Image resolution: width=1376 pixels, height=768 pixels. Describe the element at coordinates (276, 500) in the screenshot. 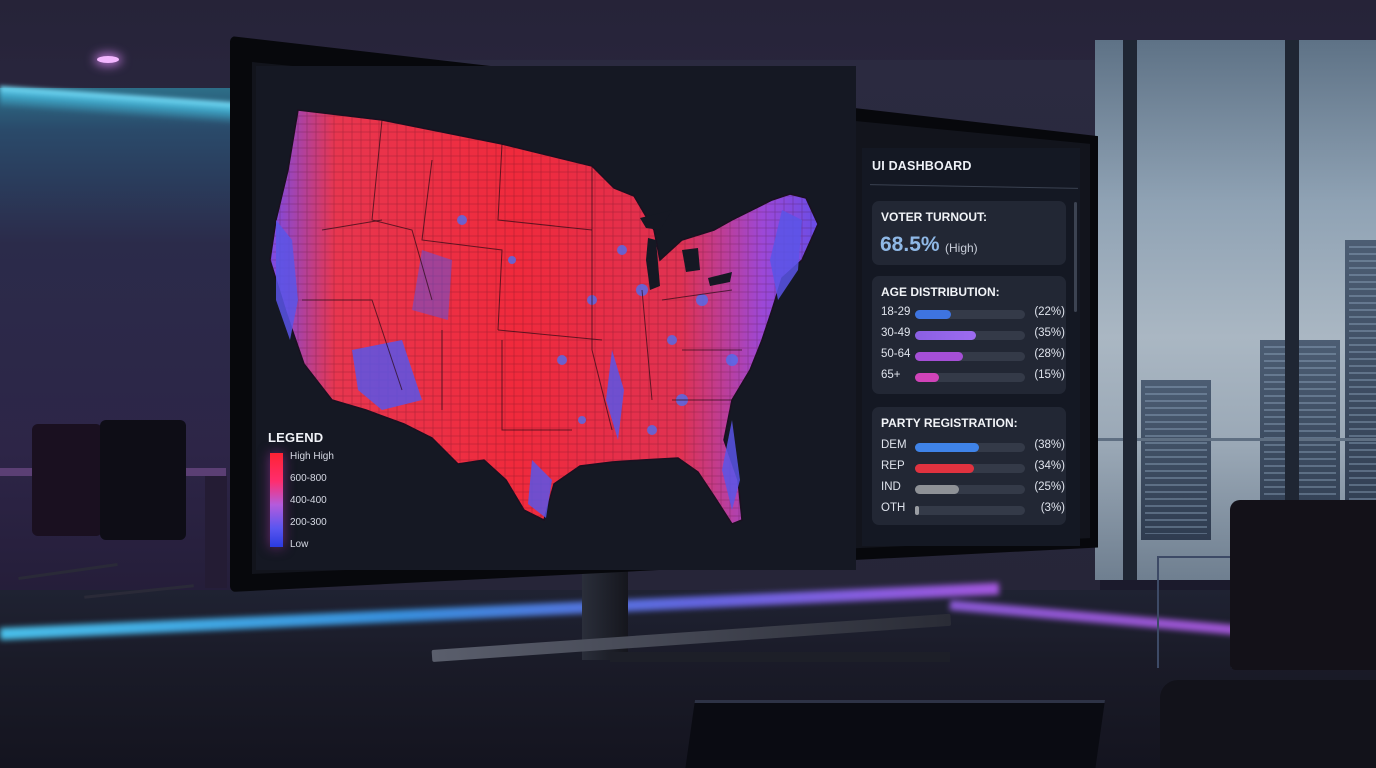

I see `legend-color-scale` at that location.